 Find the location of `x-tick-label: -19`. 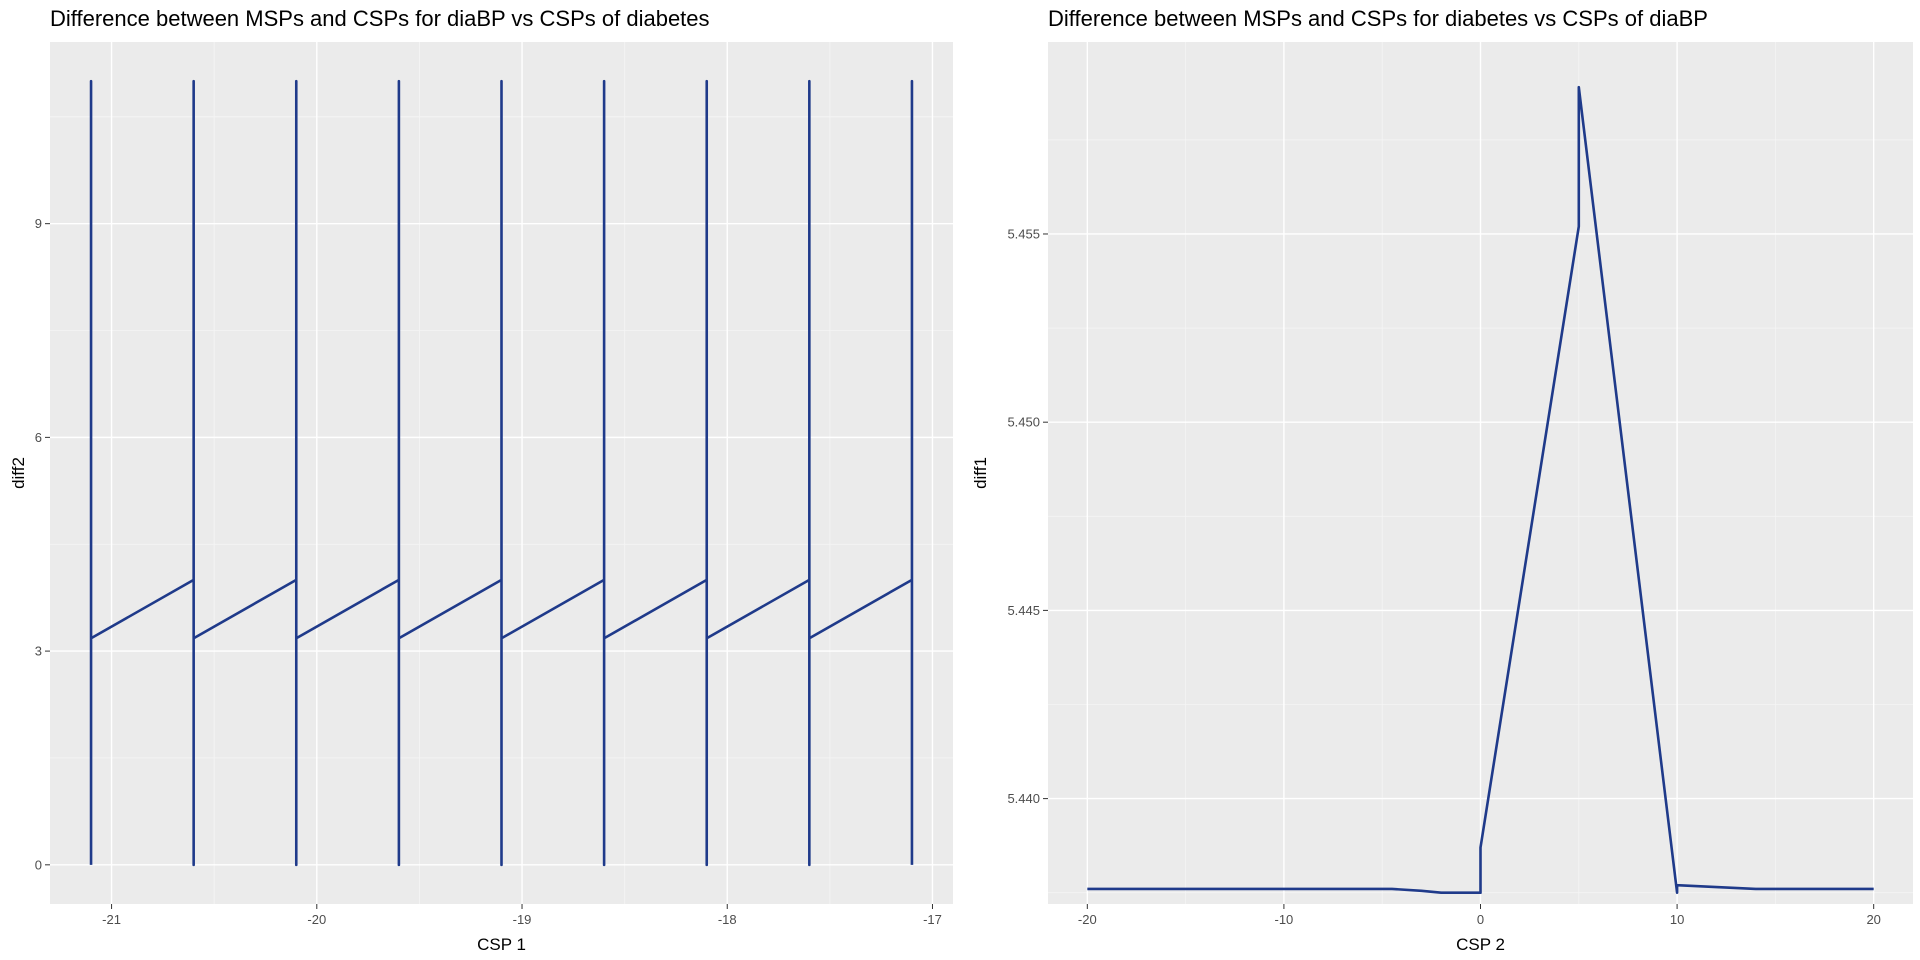

x-tick-label: -19 is located at coordinates (522, 919).